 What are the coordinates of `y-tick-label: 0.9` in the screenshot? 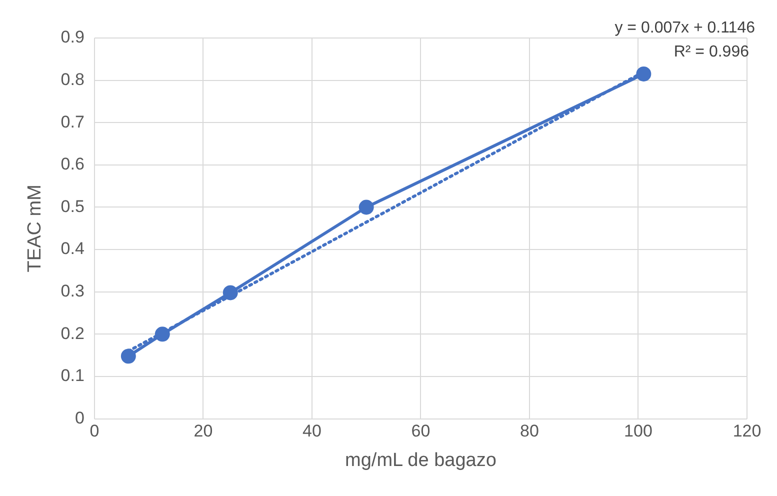 It's located at (72, 37).